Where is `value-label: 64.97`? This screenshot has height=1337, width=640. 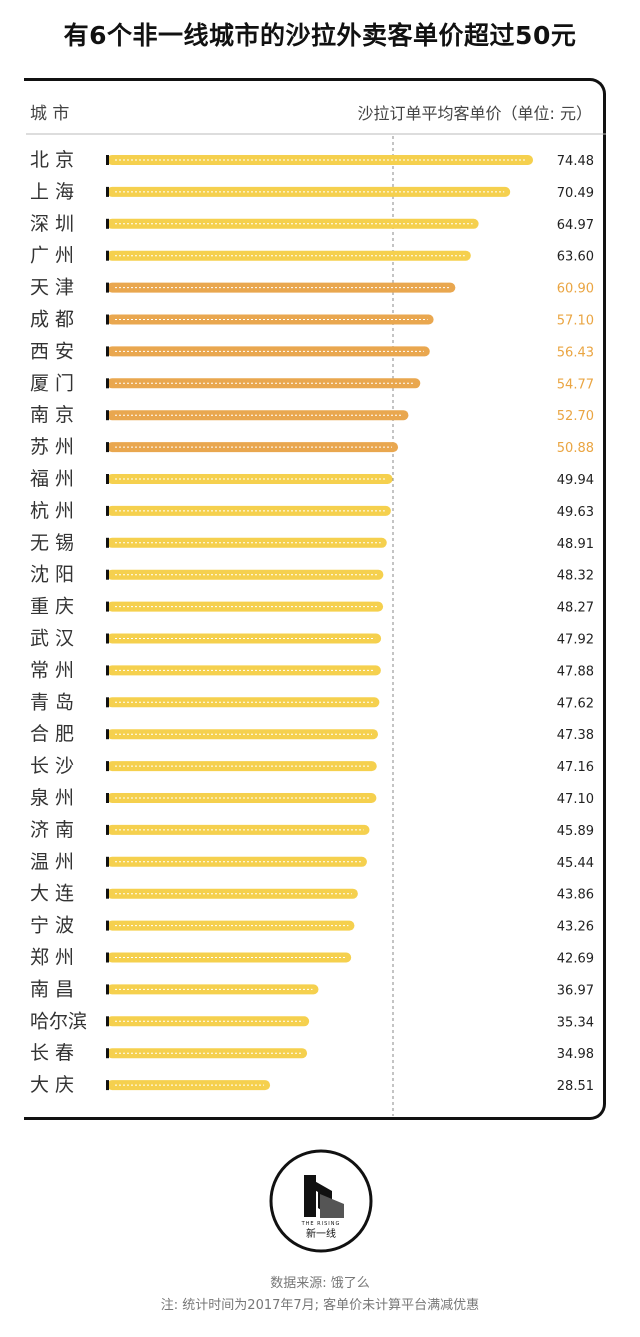 value-label: 64.97 is located at coordinates (575, 225).